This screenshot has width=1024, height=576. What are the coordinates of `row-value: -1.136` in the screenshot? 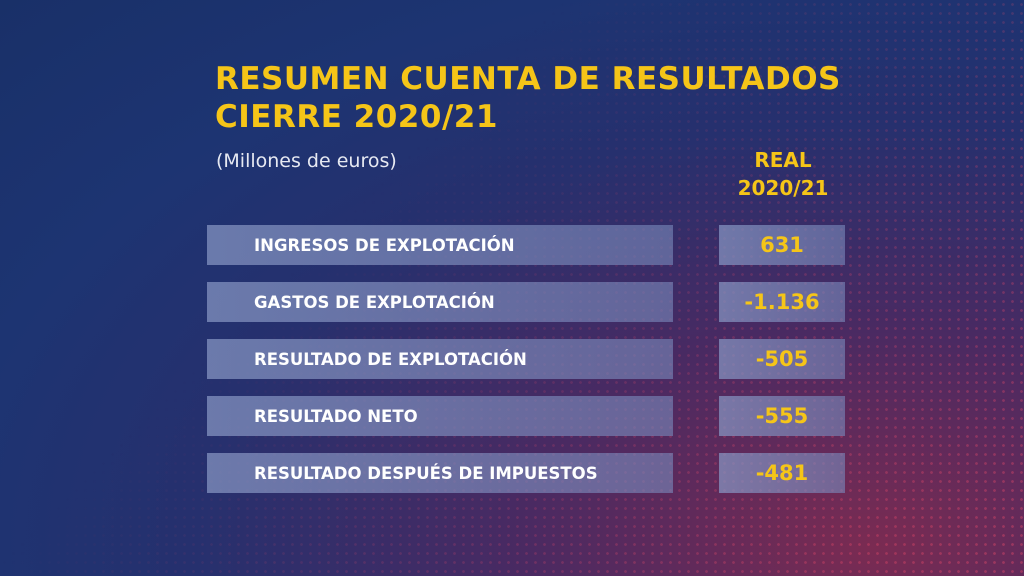 It's located at (782, 302).